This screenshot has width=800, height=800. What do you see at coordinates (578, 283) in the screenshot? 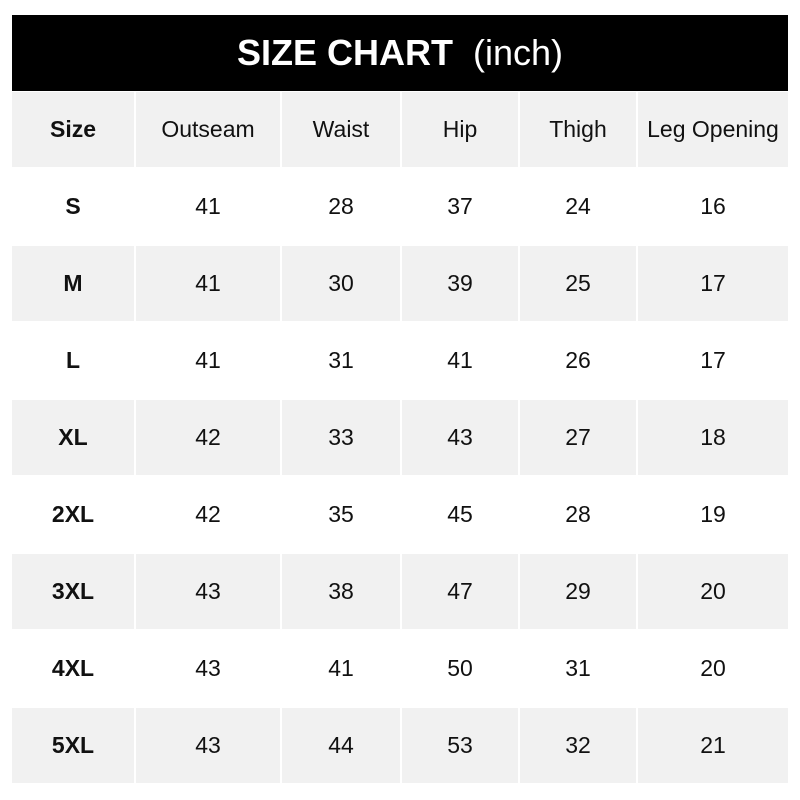
I see `table-cell: 25` at bounding box center [578, 283].